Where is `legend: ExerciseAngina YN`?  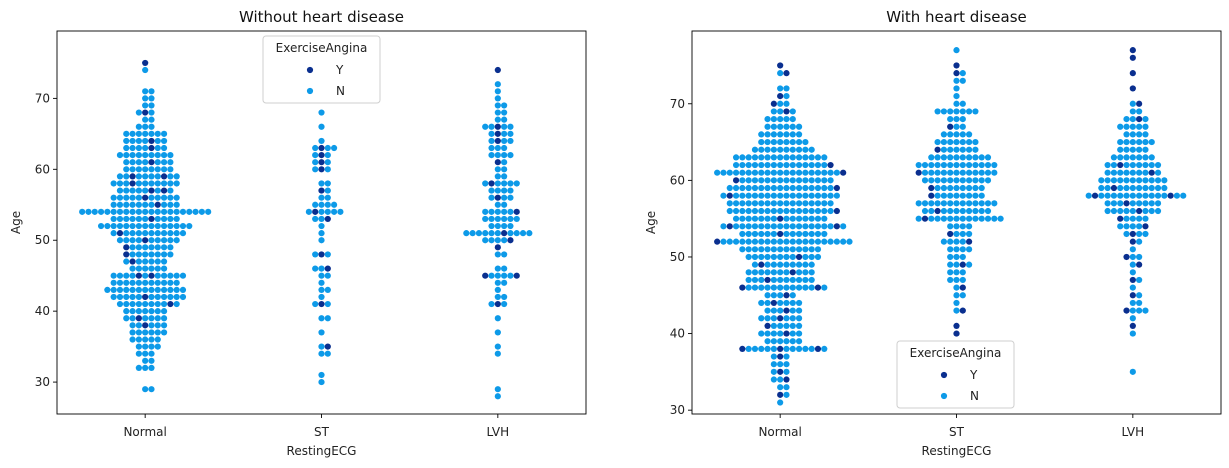
legend: ExerciseAngina YN is located at coordinates (321, 69).